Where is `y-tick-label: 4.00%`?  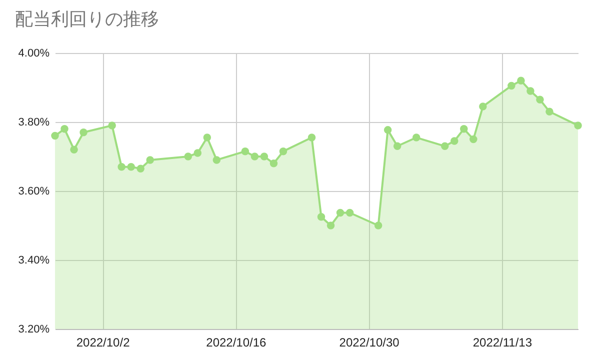 y-tick-label: 4.00% is located at coordinates (34, 54).